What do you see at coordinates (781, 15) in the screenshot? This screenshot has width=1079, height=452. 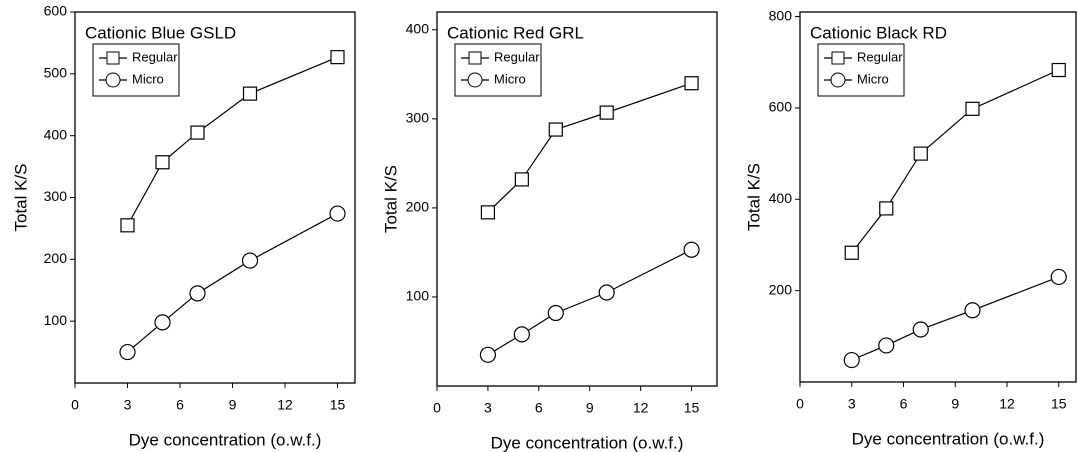 I see `y-tick-label: 800` at bounding box center [781, 15].